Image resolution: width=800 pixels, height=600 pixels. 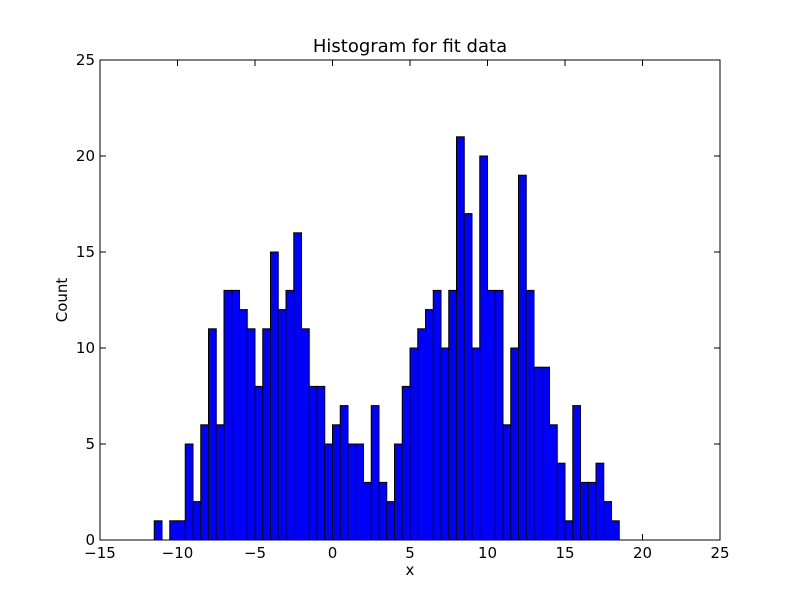 What do you see at coordinates (85, 348) in the screenshot?
I see `y-tick-label: 10` at bounding box center [85, 348].